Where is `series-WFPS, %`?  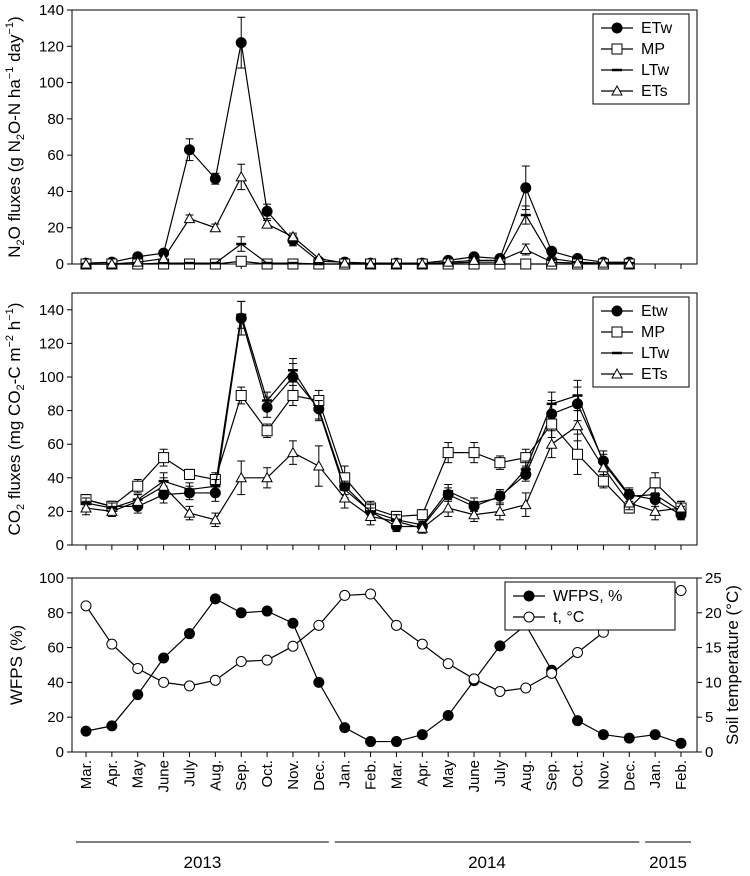
series-WFPS, % is located at coordinates (383, 671).